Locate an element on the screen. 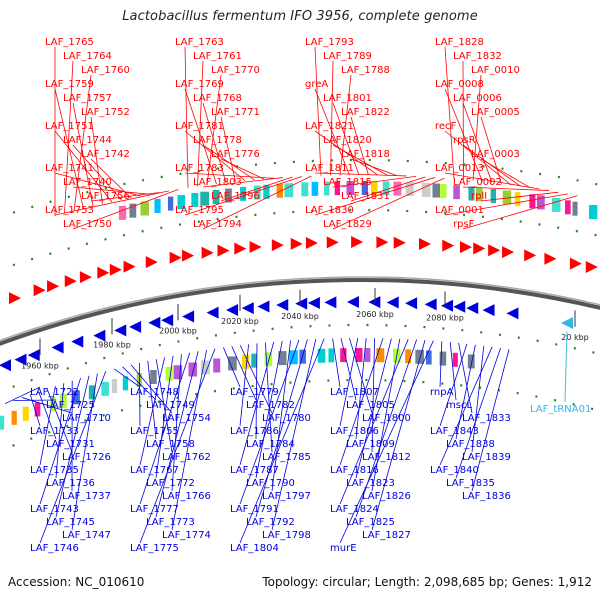 This screenshot has width=600, height=600. forward-gene-label: LAF_1830 is located at coordinates (329, 210).